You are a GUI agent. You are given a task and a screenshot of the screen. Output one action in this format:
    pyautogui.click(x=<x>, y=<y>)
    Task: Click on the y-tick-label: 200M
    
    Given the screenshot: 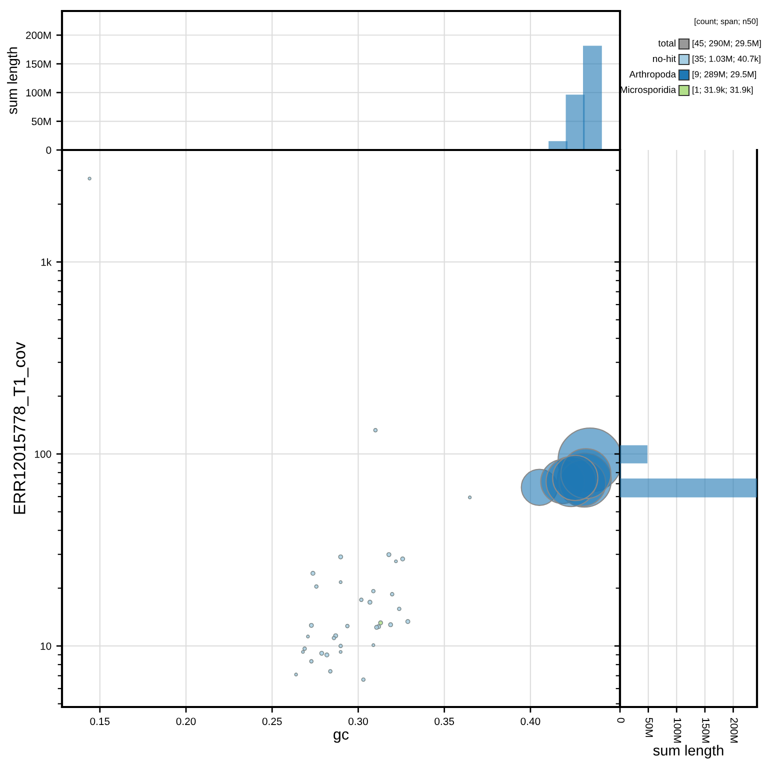 What is the action you would take?
    pyautogui.click(x=38, y=35)
    